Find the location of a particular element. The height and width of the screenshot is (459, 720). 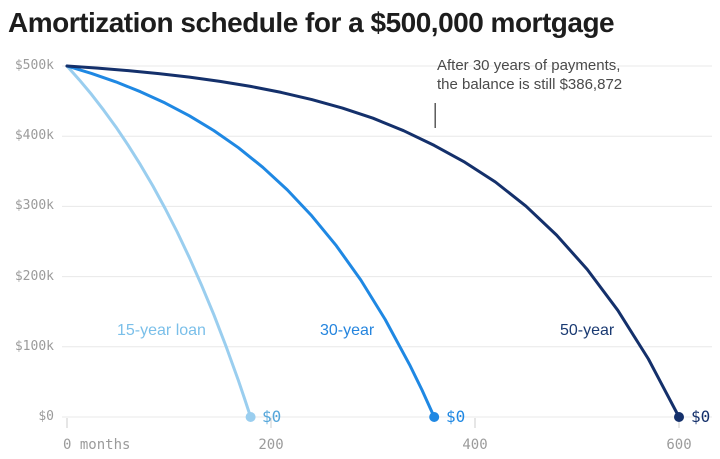

end-value-label-15-year: $0 is located at coordinates (272, 416).